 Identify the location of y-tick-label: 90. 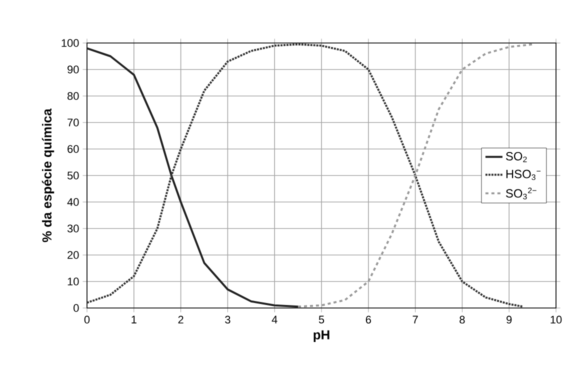
(73, 70).